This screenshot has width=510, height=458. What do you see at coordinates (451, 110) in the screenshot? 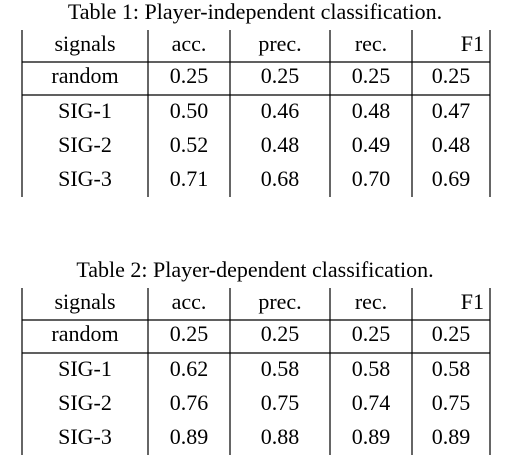
I see `table-cell: 0.47` at bounding box center [451, 110].